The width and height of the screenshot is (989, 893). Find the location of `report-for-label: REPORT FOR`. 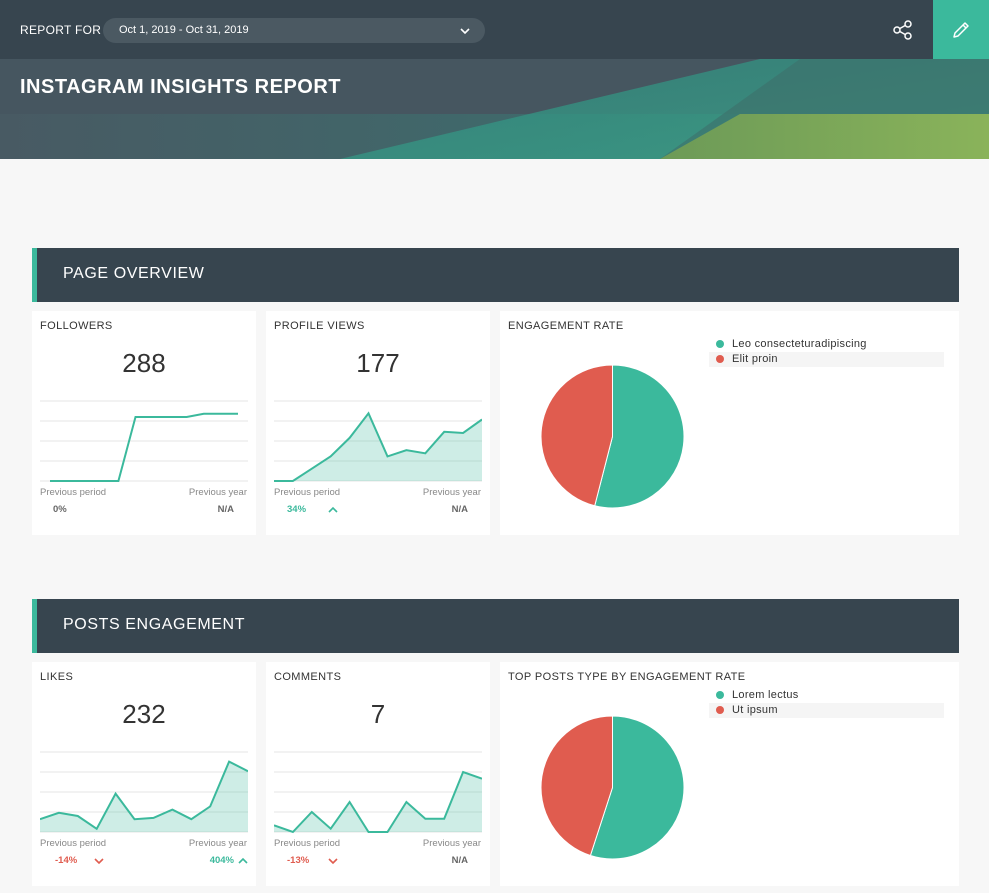

report-for-label: REPORT FOR is located at coordinates (61, 30).